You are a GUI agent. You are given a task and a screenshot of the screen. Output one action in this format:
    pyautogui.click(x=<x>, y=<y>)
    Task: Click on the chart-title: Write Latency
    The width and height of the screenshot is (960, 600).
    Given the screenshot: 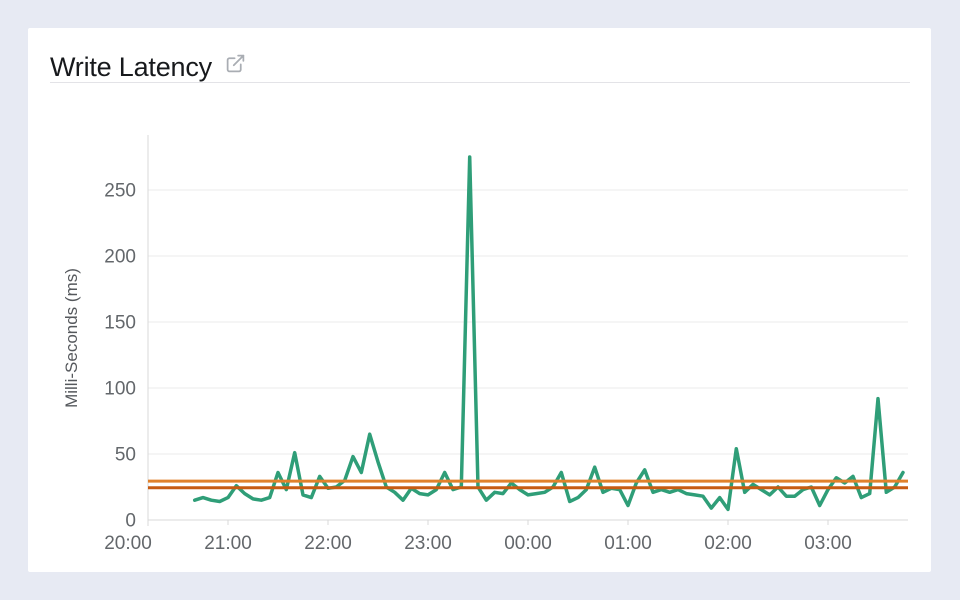 What is the action you would take?
    pyautogui.click(x=131, y=67)
    